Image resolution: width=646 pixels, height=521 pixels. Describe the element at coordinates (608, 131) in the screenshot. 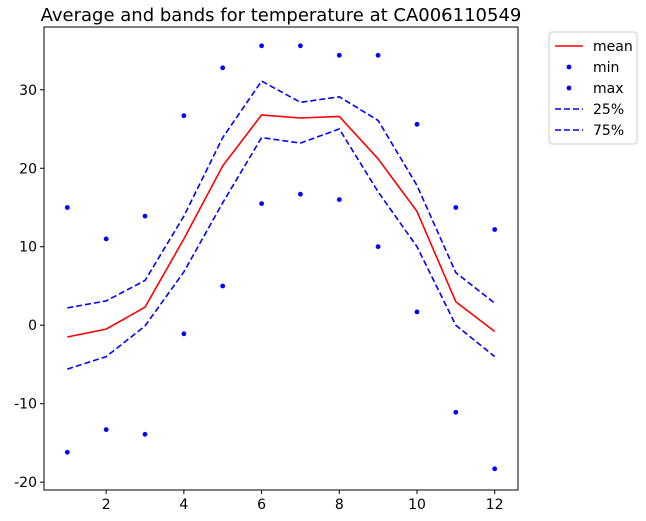

I see `legend-label: 75%` at that location.